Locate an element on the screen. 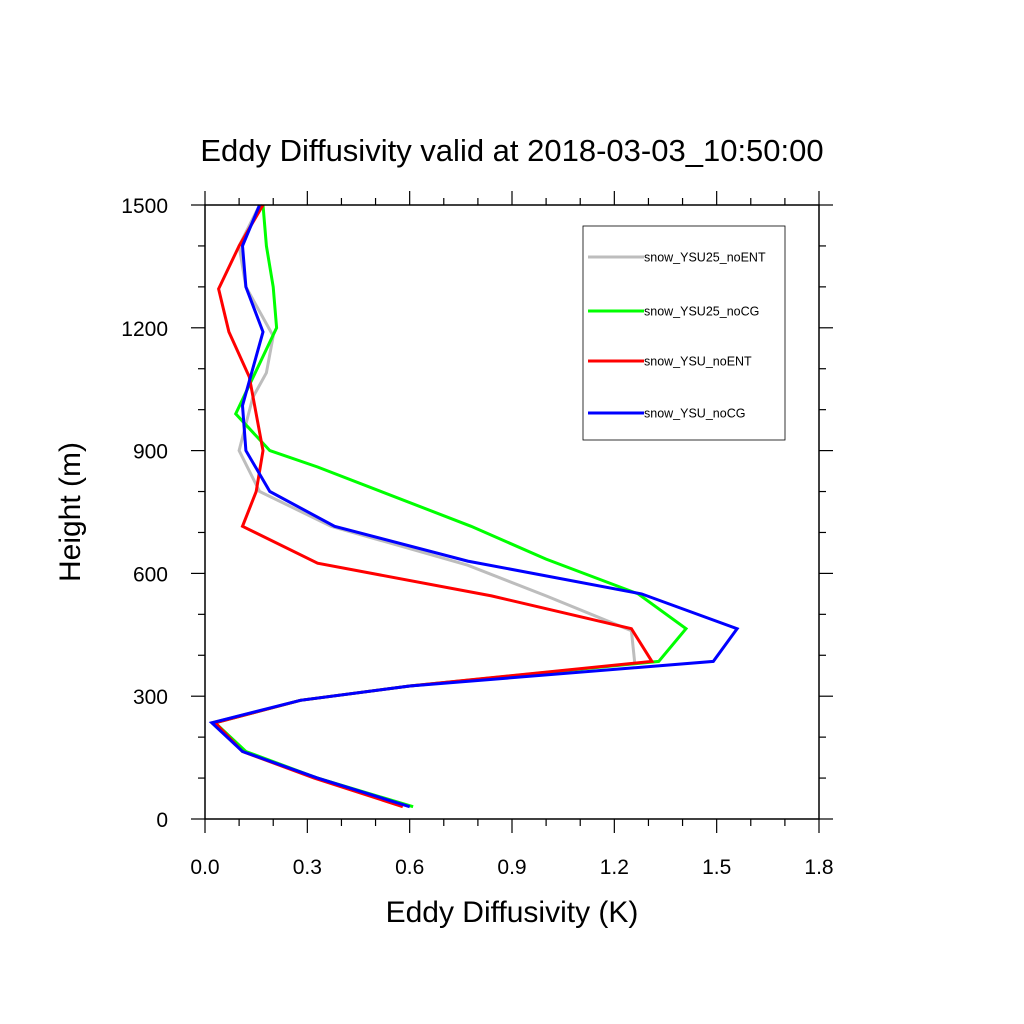 The width and height of the screenshot is (1024, 1024). y-axis-label: Height (m) is located at coordinates (70, 512).